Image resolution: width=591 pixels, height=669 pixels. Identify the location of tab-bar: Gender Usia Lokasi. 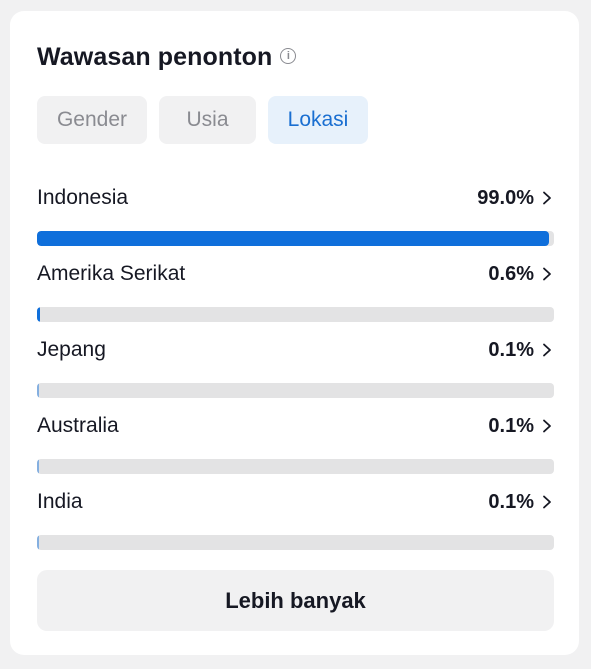
(202, 120).